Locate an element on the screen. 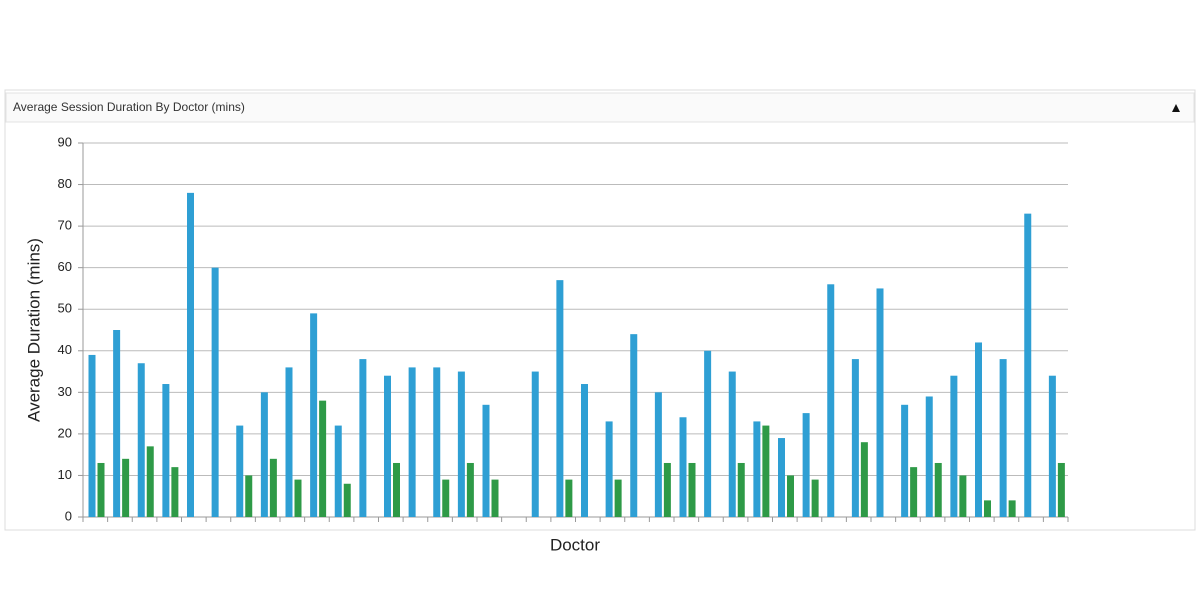  y-tick-label: 70 is located at coordinates (65, 225).